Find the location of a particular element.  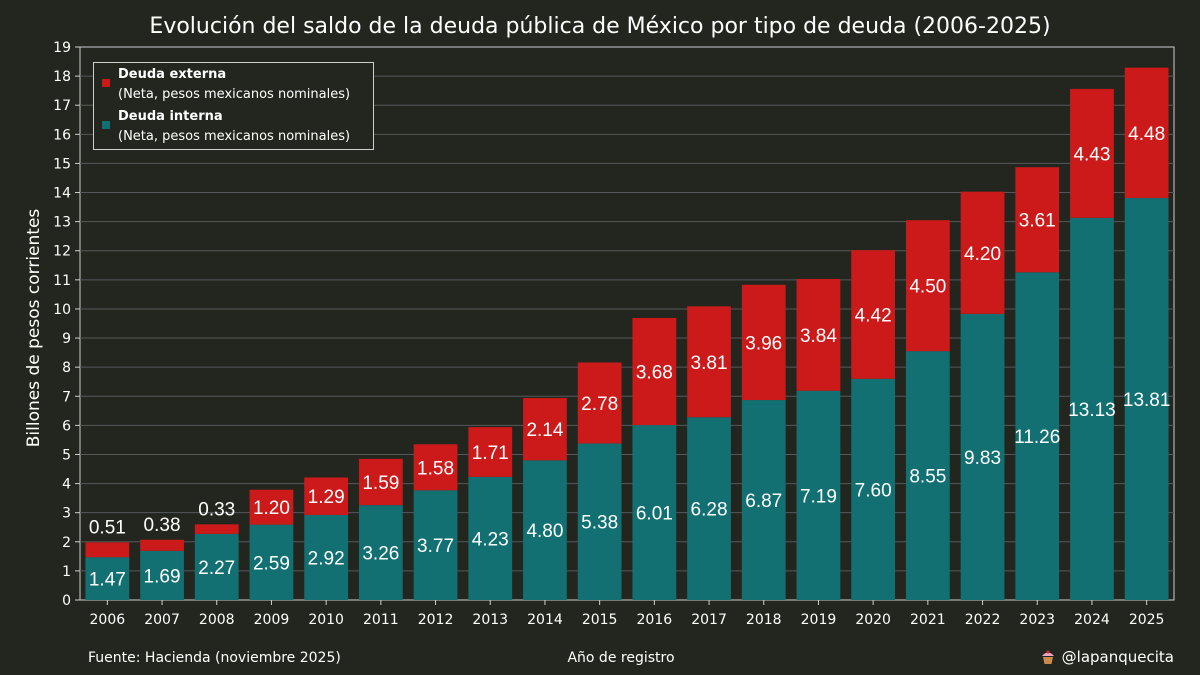

credit-handle: @lapanquecita is located at coordinates (1117, 657).